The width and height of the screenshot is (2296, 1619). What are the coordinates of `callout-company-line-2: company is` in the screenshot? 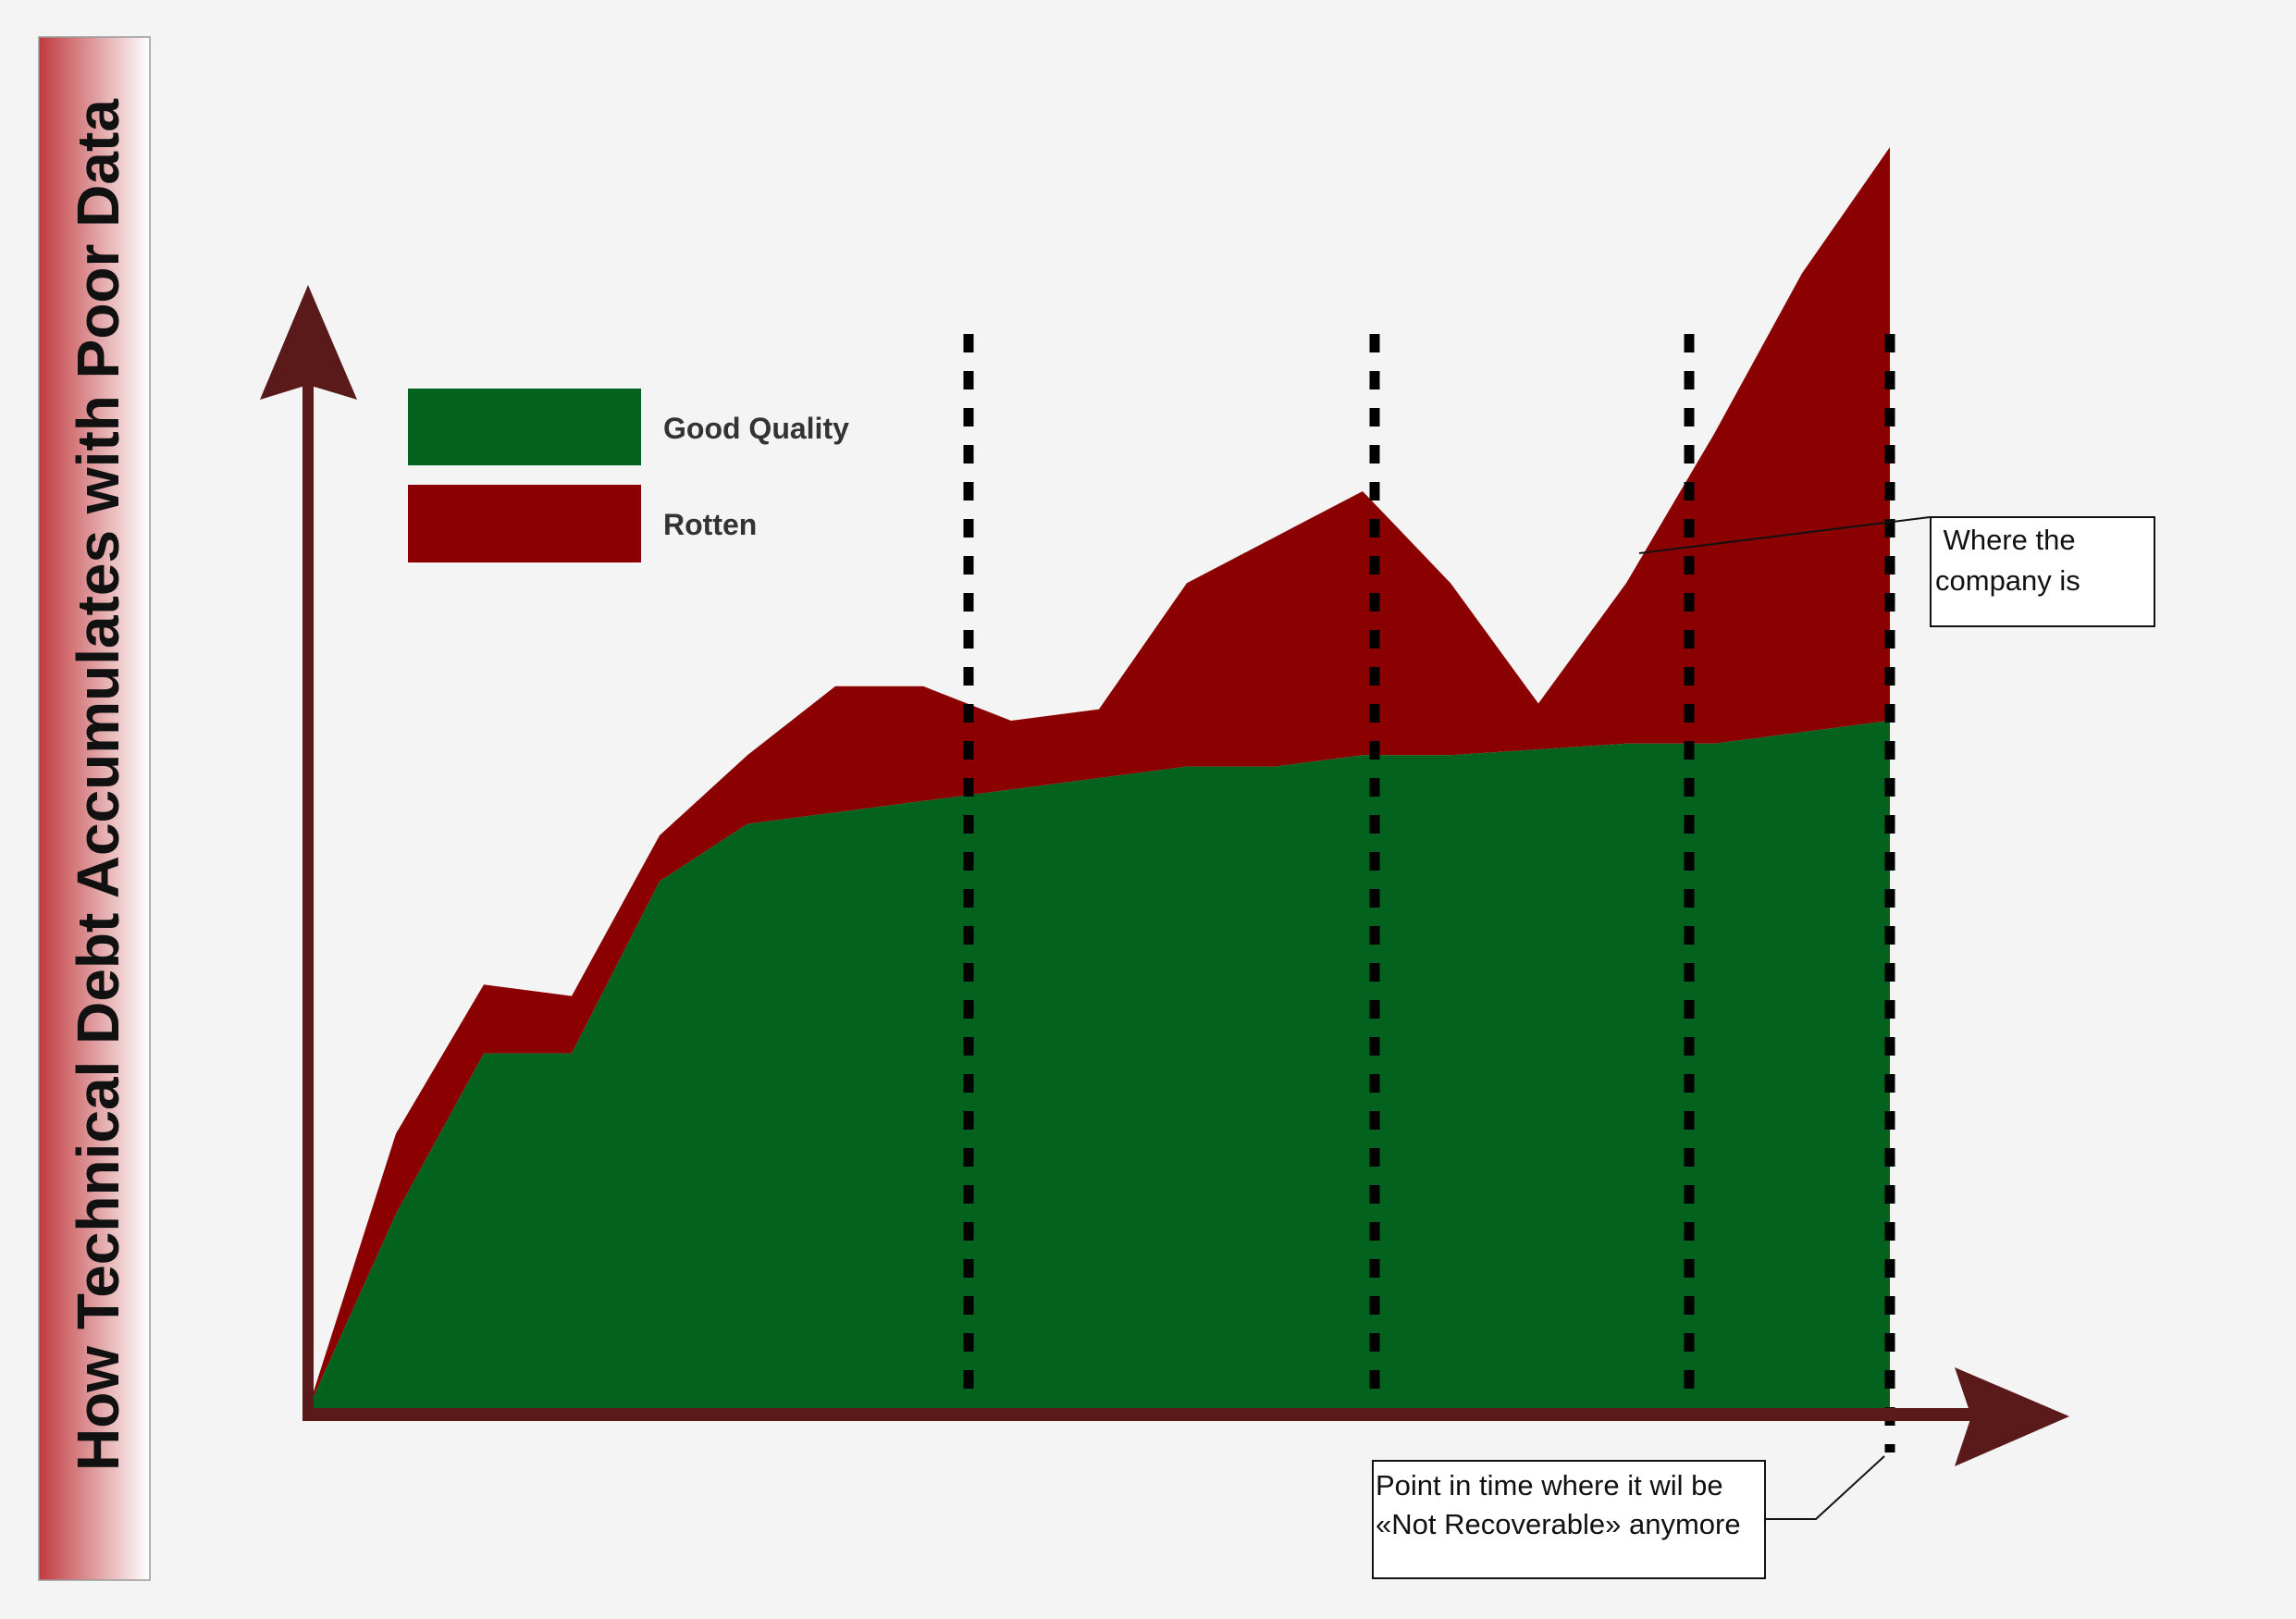 It's located at (2007, 580).